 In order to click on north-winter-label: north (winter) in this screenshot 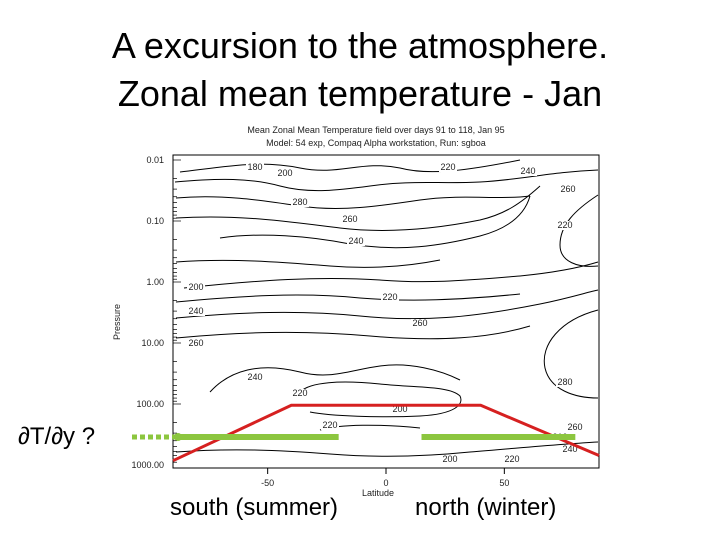, I will do `click(486, 507)`.